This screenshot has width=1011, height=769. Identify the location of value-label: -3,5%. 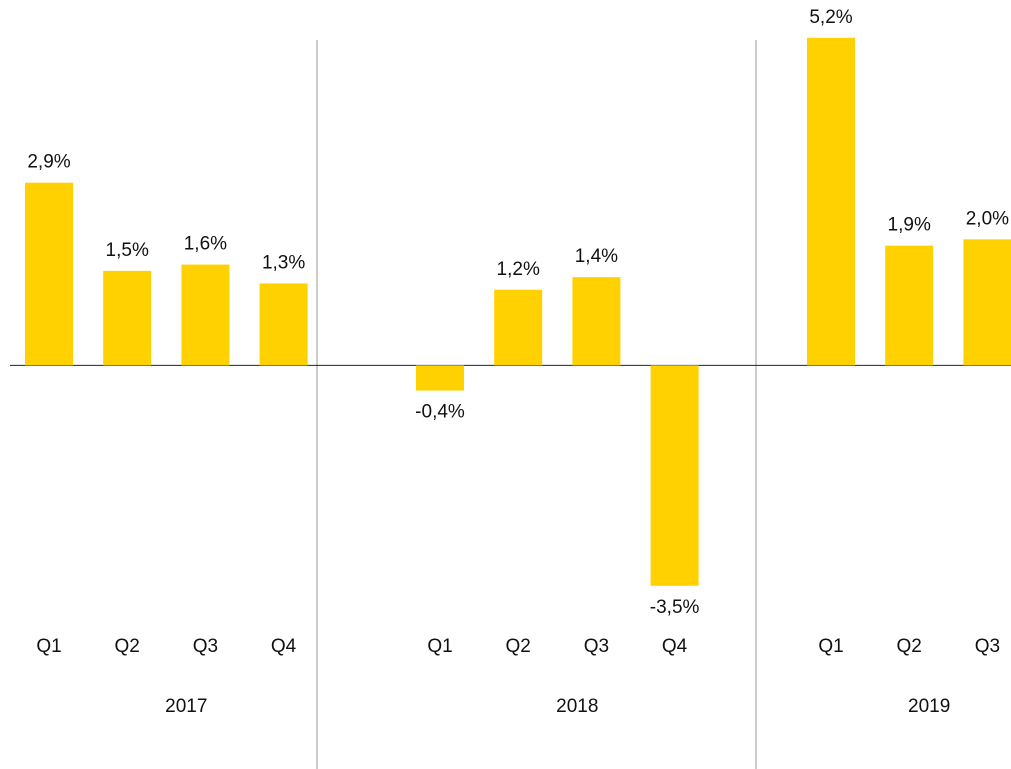
(675, 607).